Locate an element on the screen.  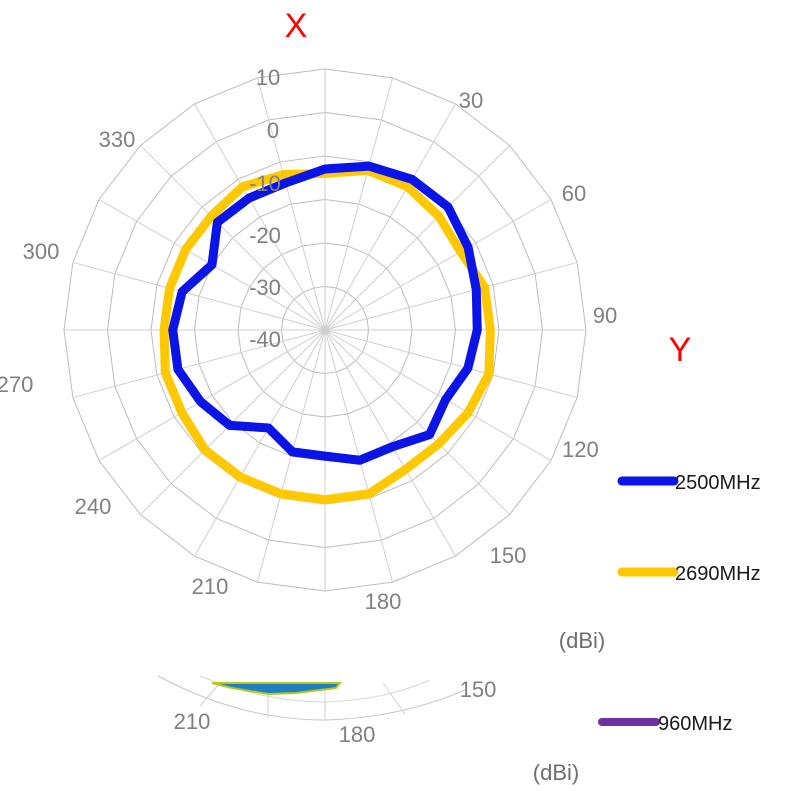
fragment-angle-label-210: 210 is located at coordinates (192, 721).